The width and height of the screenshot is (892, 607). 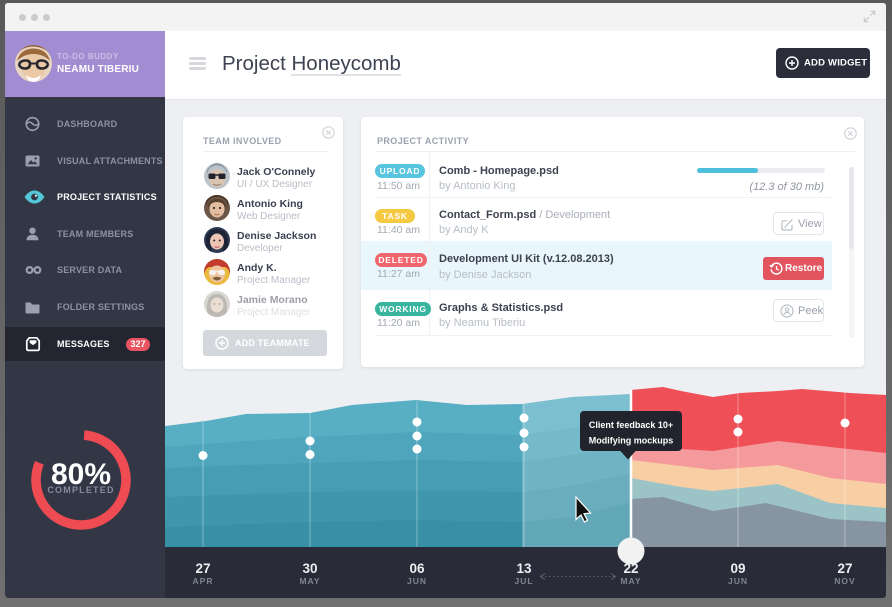 I want to click on svg-text: 13, so click(x=524, y=568).